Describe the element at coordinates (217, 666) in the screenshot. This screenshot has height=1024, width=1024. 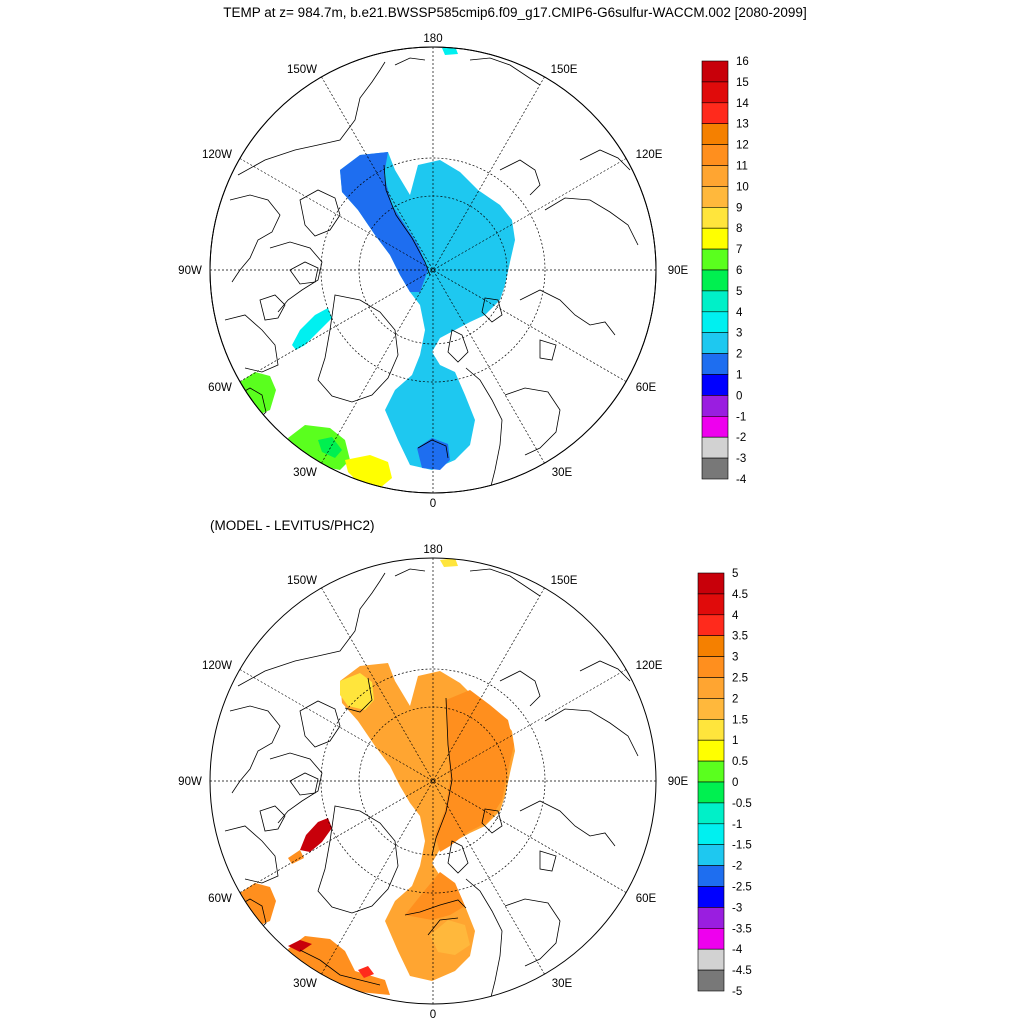
I see `label-120w-b: 120W` at that location.